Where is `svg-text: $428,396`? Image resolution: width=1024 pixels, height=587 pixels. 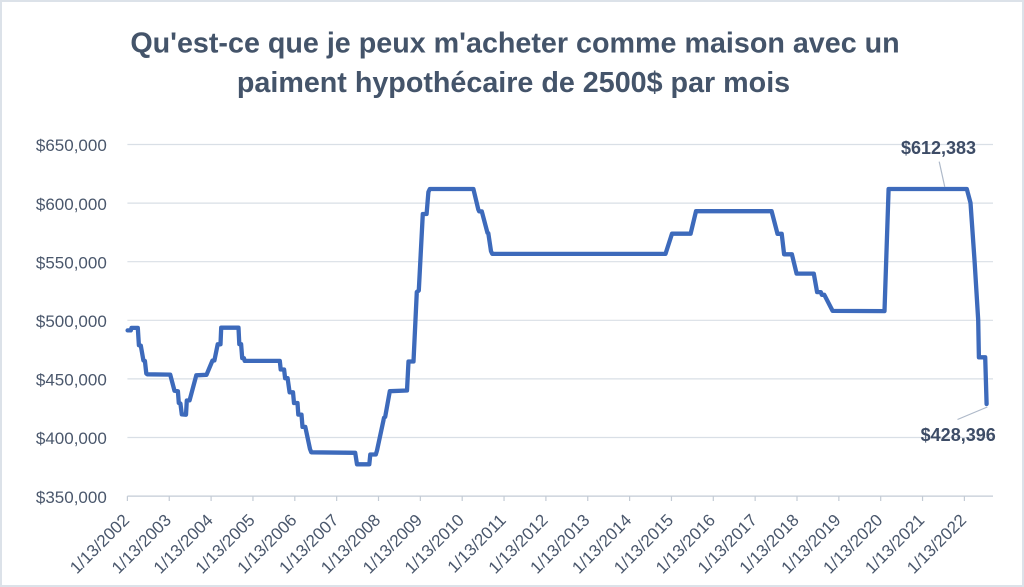 svg-text: $428,396 is located at coordinates (958, 435).